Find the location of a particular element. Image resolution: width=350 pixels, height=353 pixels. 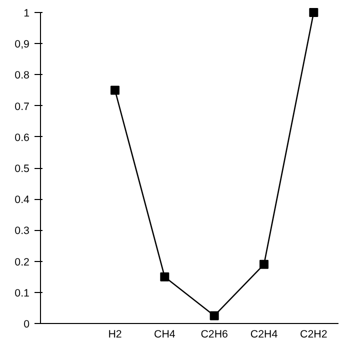

y-tick-label: 0.2 is located at coordinates (22, 262).